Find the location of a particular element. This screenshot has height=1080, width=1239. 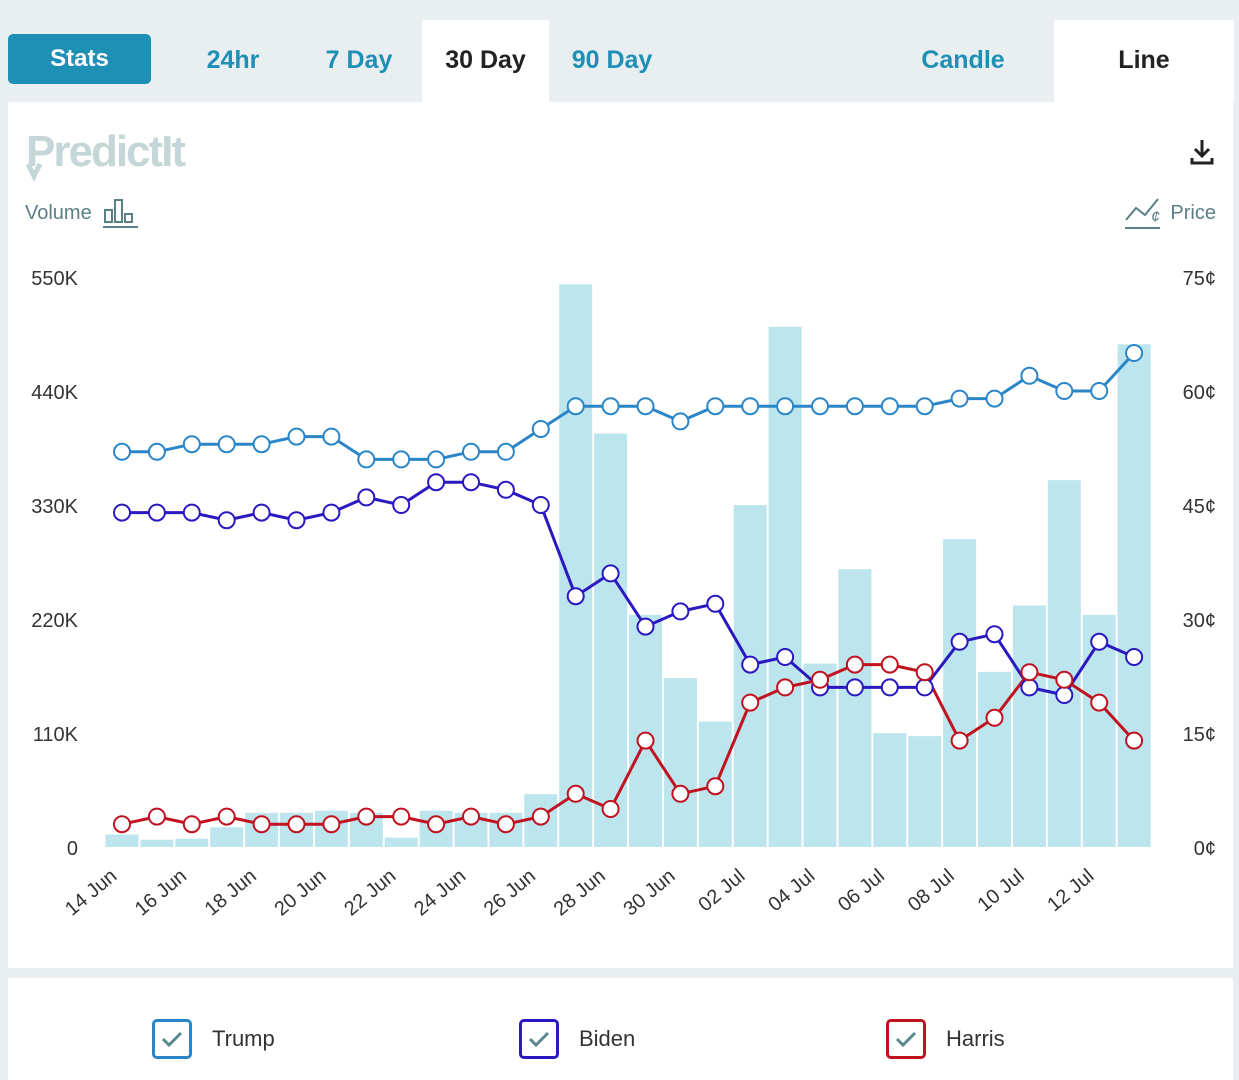

stats-button: Stats is located at coordinates (79, 59).